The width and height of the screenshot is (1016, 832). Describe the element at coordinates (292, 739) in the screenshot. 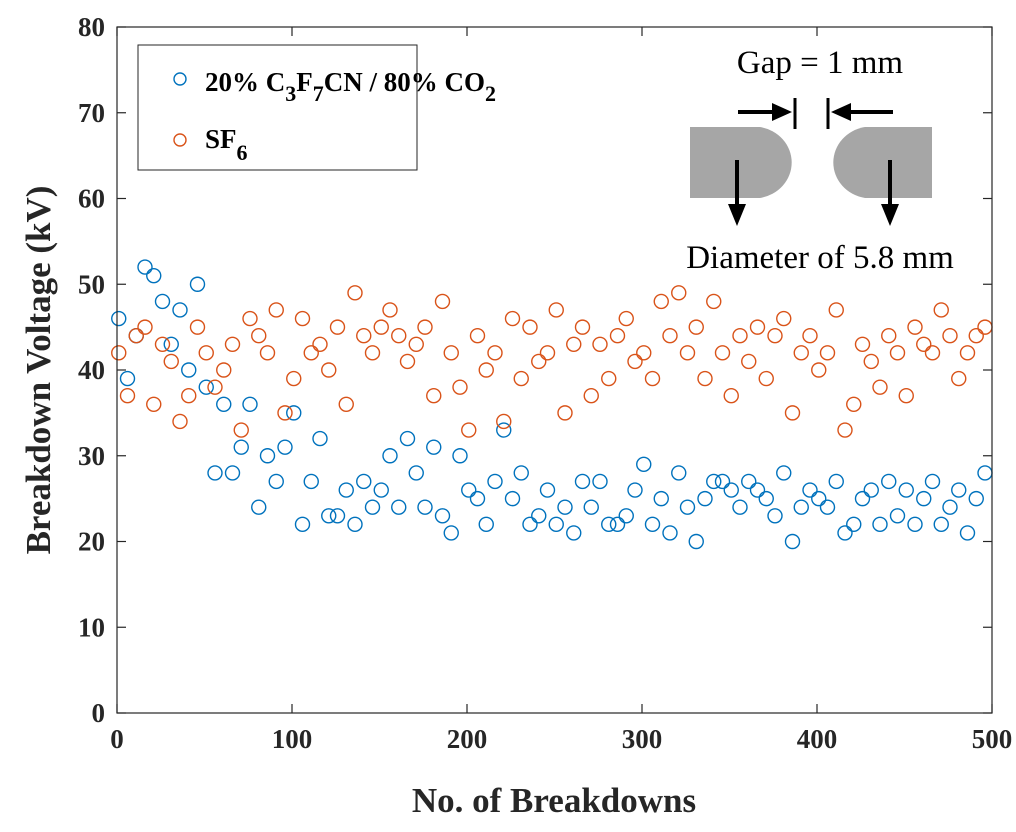

I see `x-tick-label: 100` at that location.